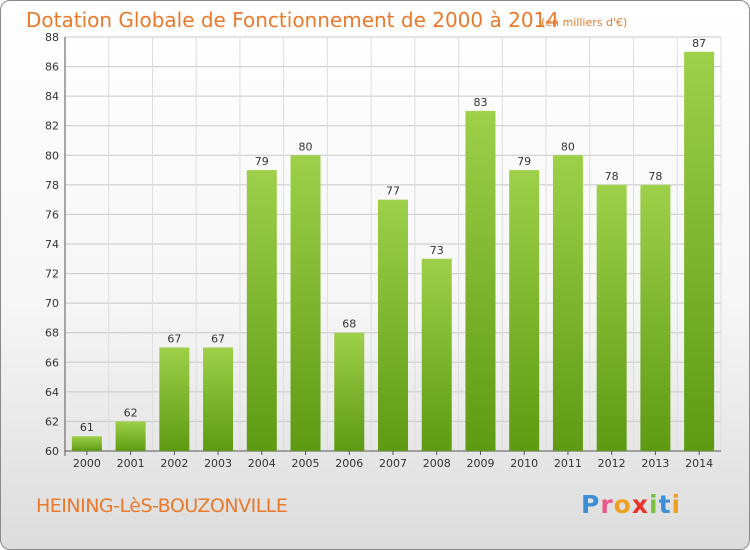 The width and height of the screenshot is (750, 550). I want to click on logo-letter: r, so click(607, 504).